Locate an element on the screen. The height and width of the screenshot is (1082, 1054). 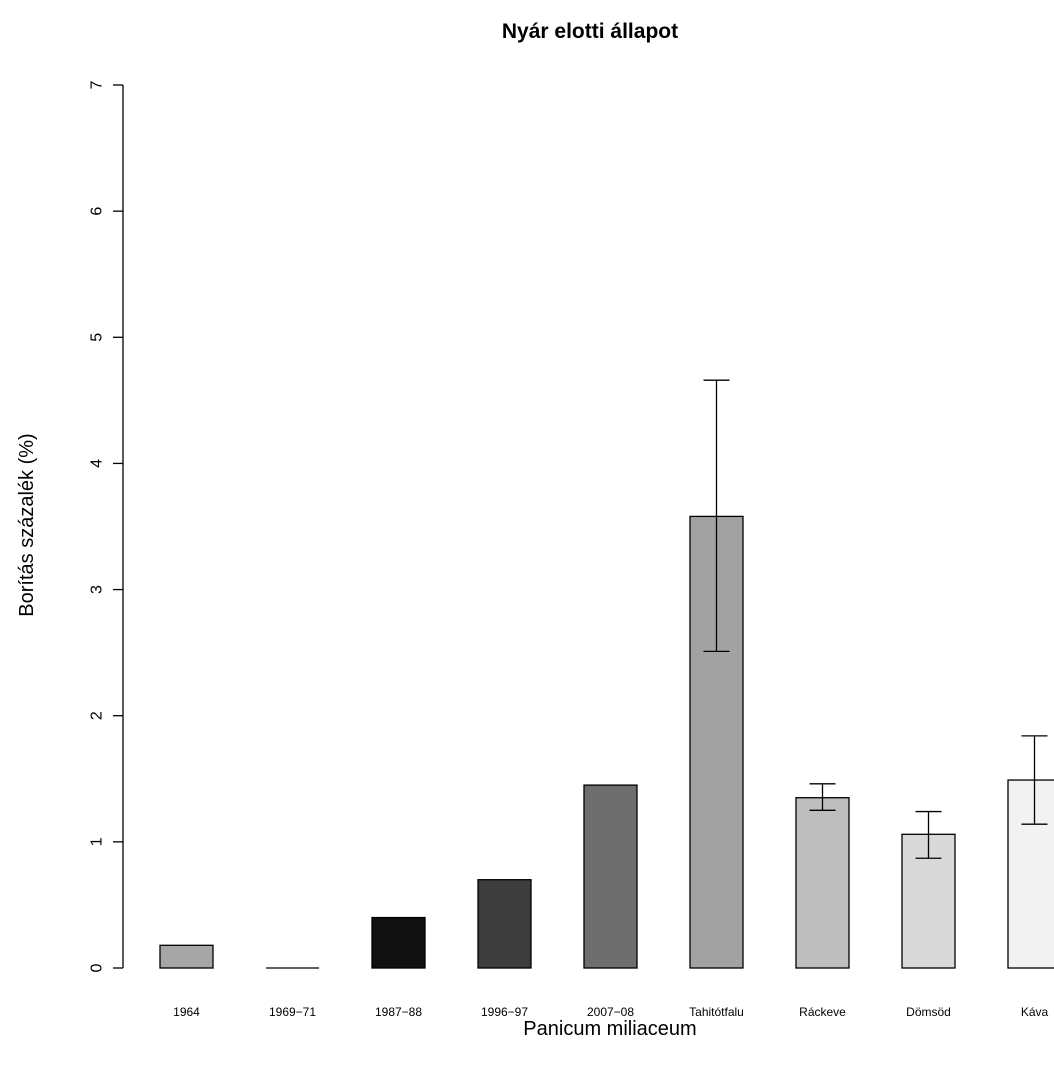
x-tick-label: Ráckeve is located at coordinates (822, 1012).